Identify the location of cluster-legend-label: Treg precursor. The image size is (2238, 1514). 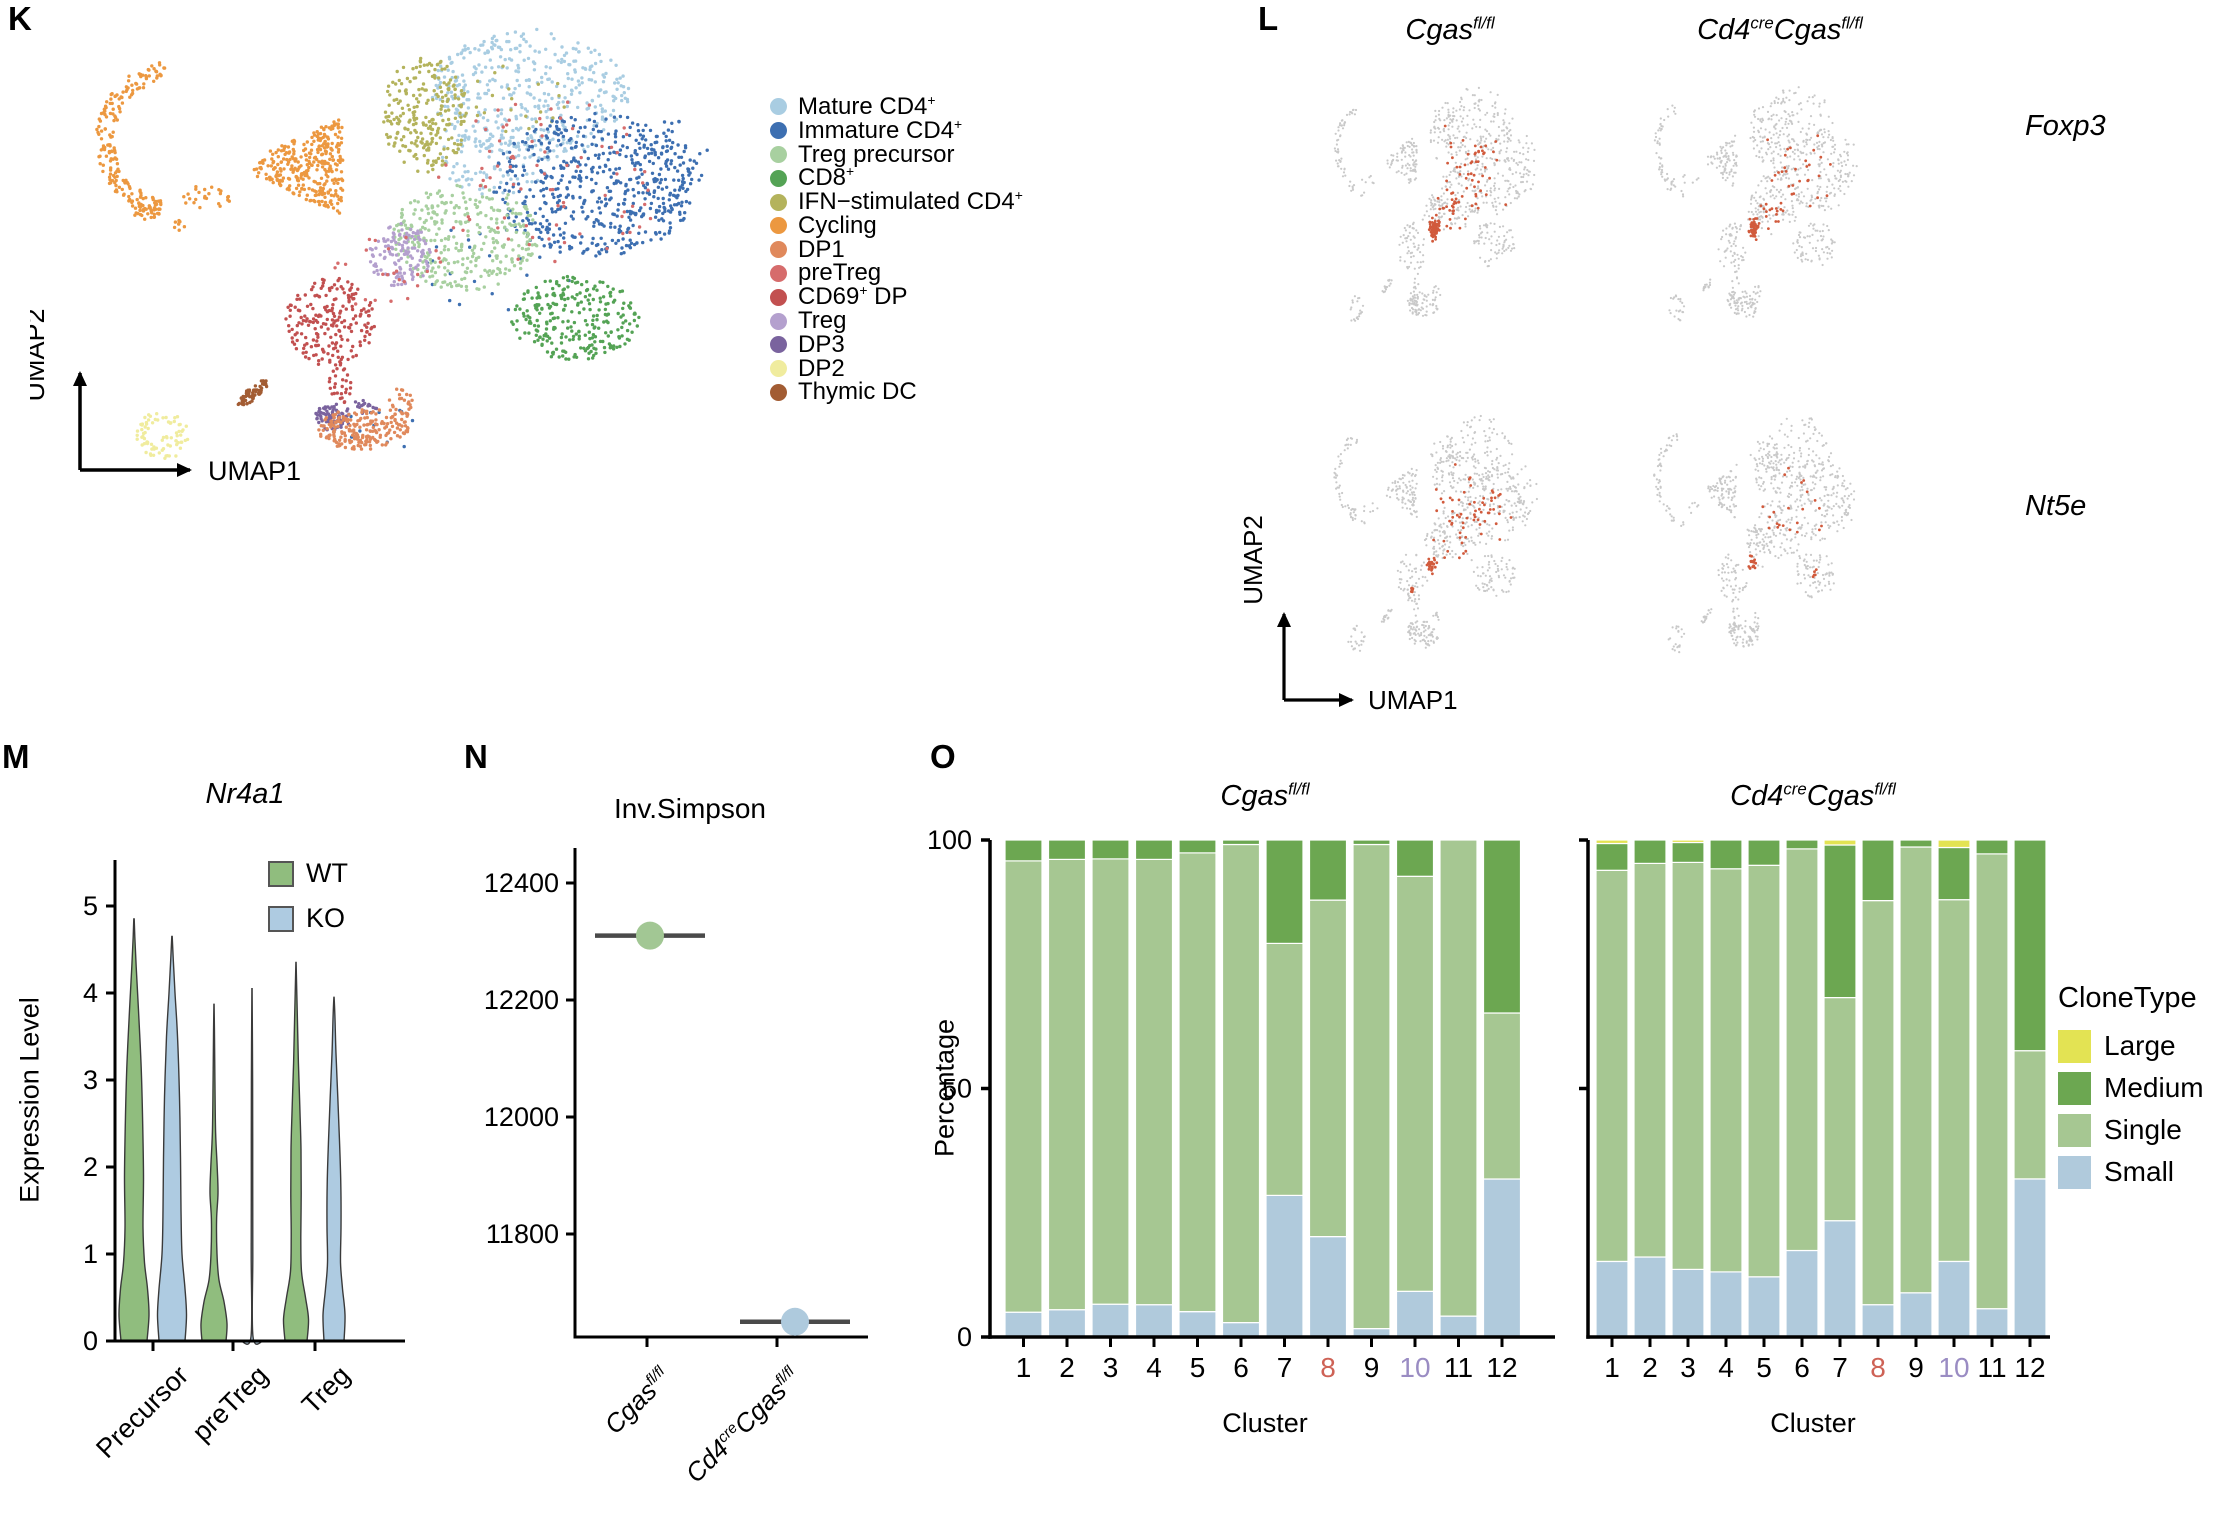
(876, 154).